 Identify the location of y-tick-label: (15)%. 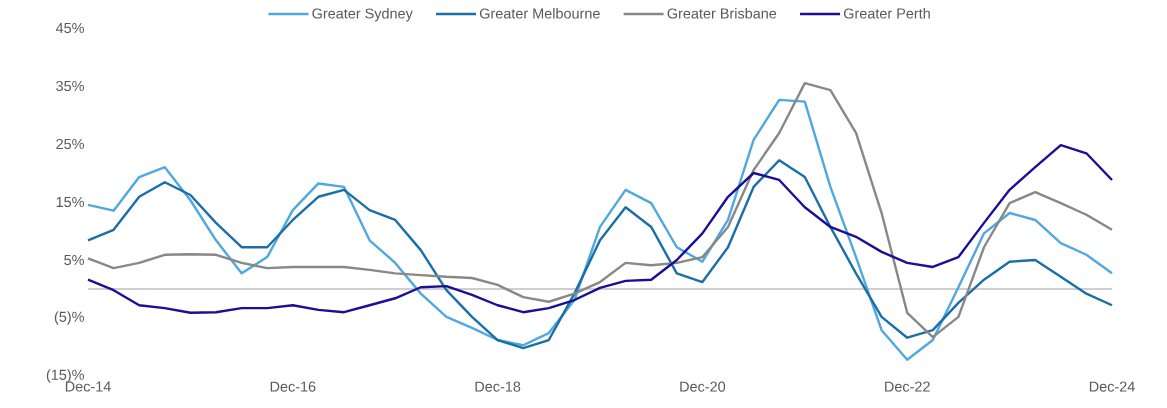
(65, 376).